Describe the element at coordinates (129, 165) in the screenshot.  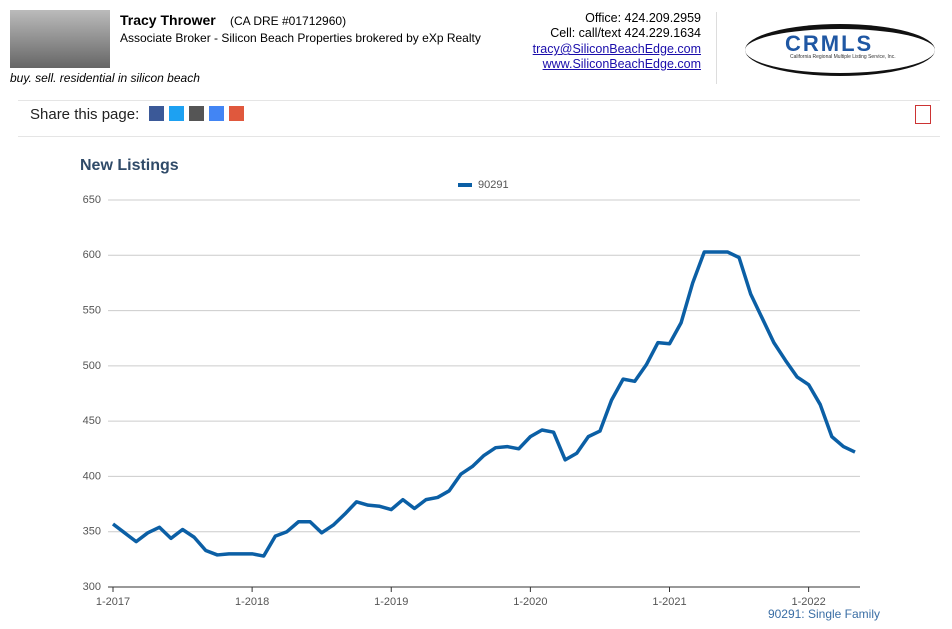
I see `chart-title: New Listings` at that location.